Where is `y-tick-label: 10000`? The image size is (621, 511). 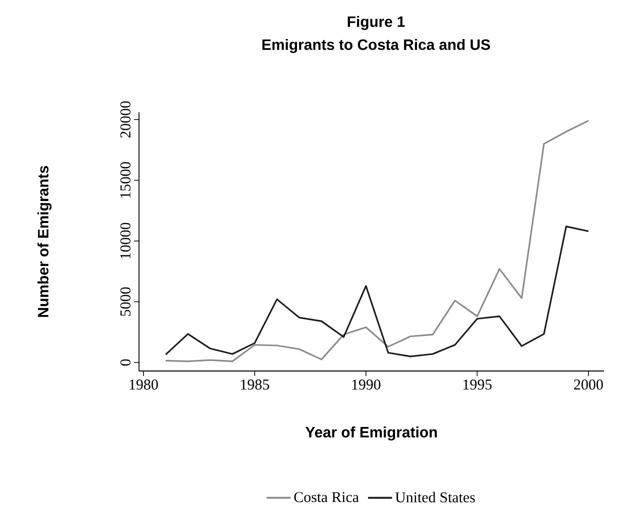
y-tick-label: 10000 is located at coordinates (125, 240).